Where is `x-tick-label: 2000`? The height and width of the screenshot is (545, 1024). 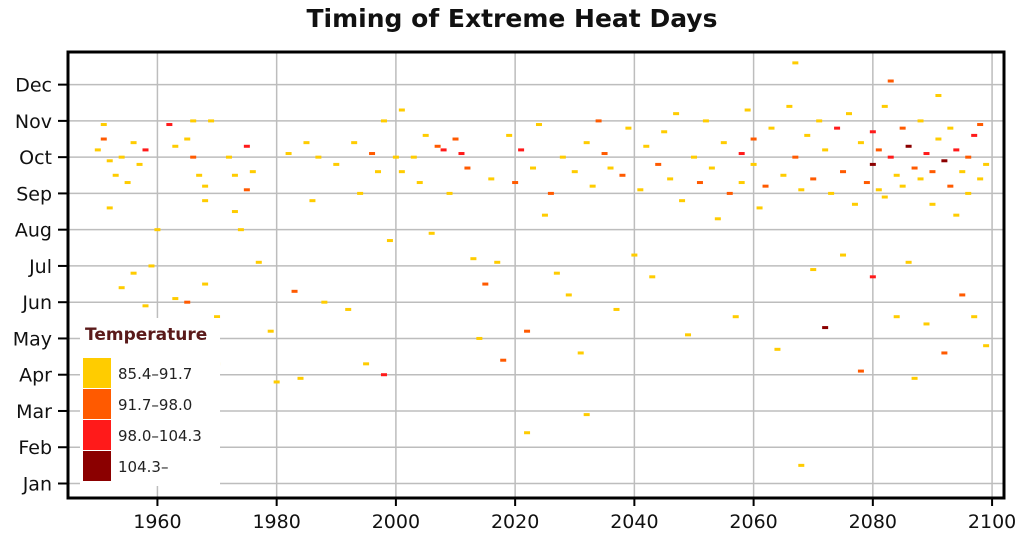 x-tick-label: 2000 is located at coordinates (396, 522).